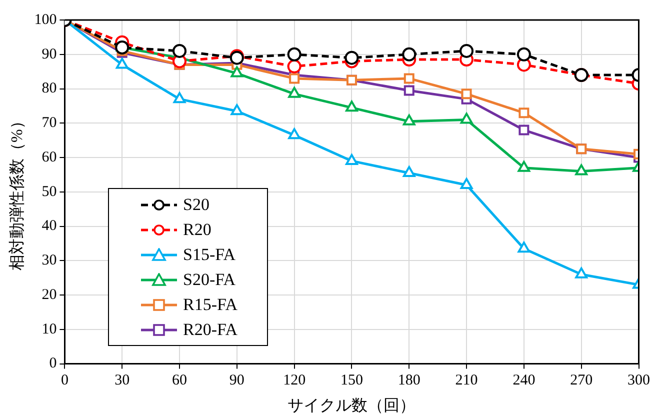  I want to click on x-tick-label: 300, so click(639, 380).